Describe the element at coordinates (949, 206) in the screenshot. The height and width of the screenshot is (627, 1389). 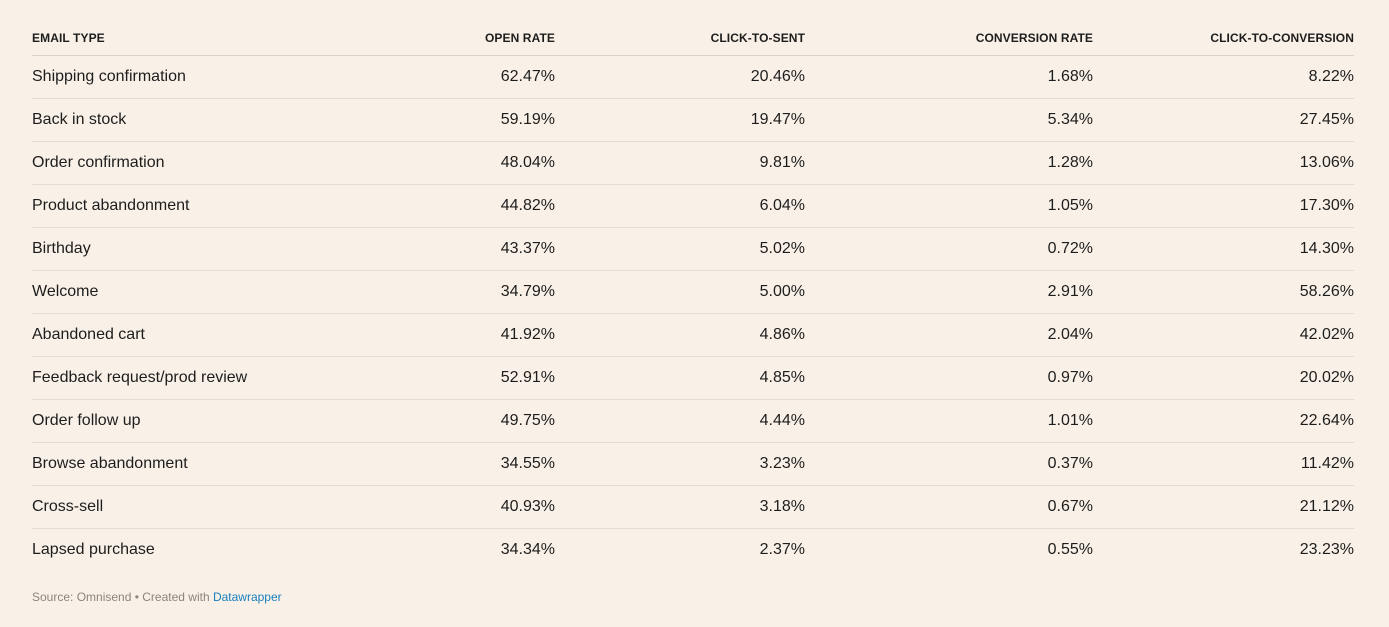
I see `cell-conversion-rate: 1.05%` at that location.